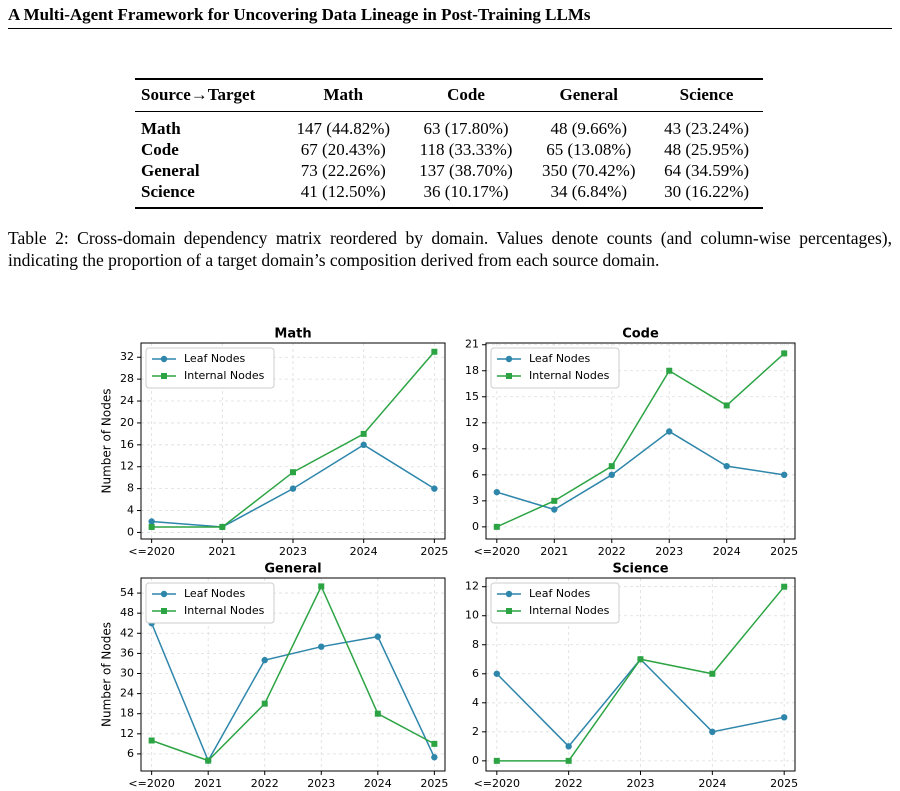  I want to click on column-header: Science, so click(706, 94).